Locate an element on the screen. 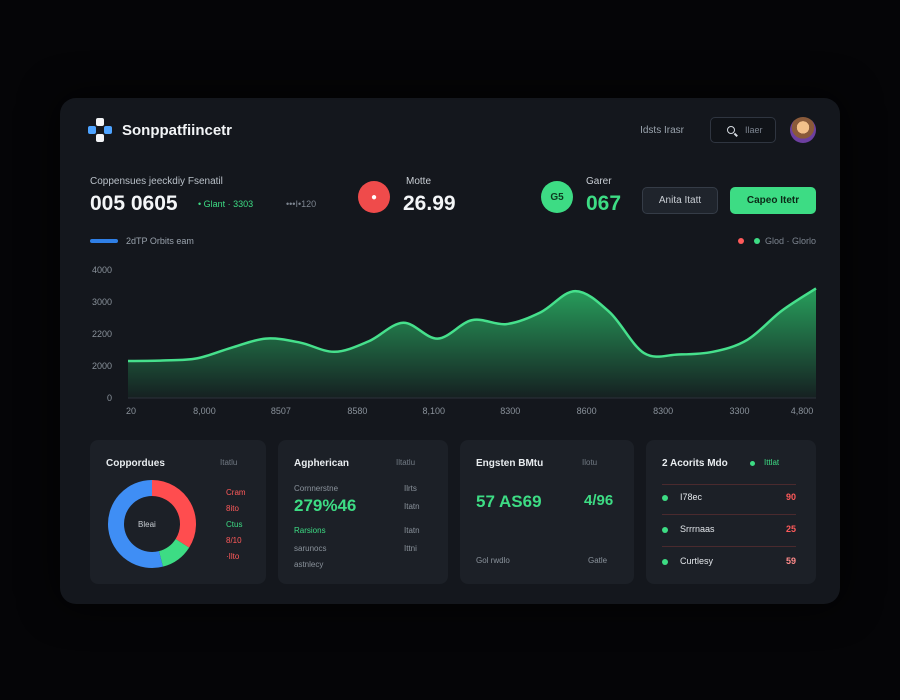  donut-chart is located at coordinates (152, 524).